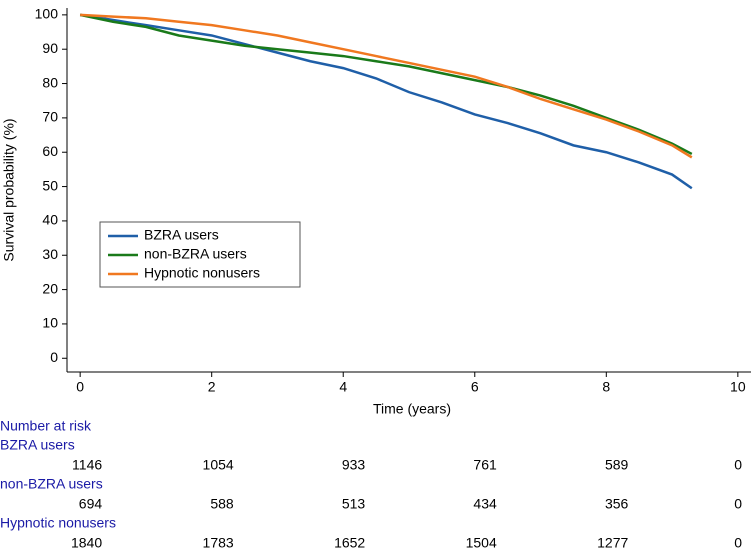 This screenshot has height=550, width=753. What do you see at coordinates (617, 465) in the screenshot?
I see `risk-count: 589` at bounding box center [617, 465].